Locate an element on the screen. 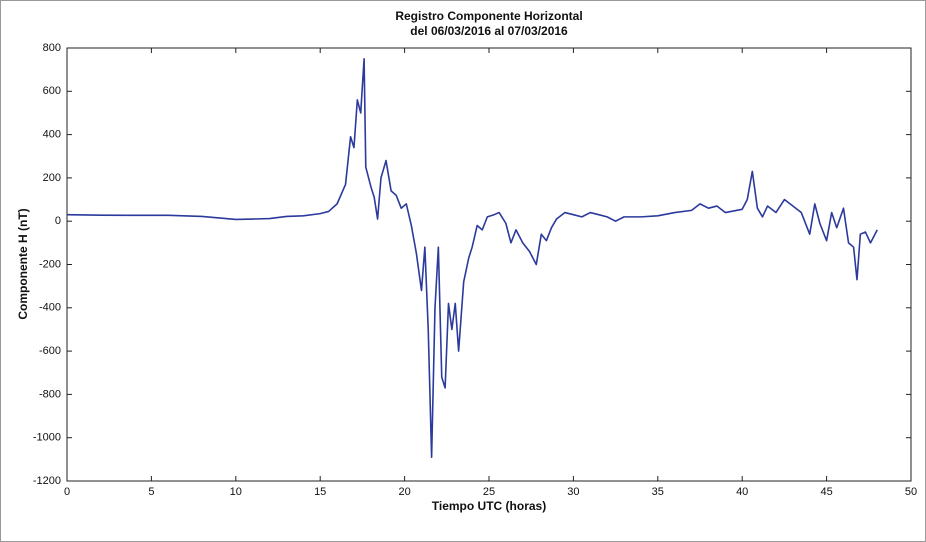 This screenshot has height=542, width=926. y-tick-label: -1000 is located at coordinates (47, 438).